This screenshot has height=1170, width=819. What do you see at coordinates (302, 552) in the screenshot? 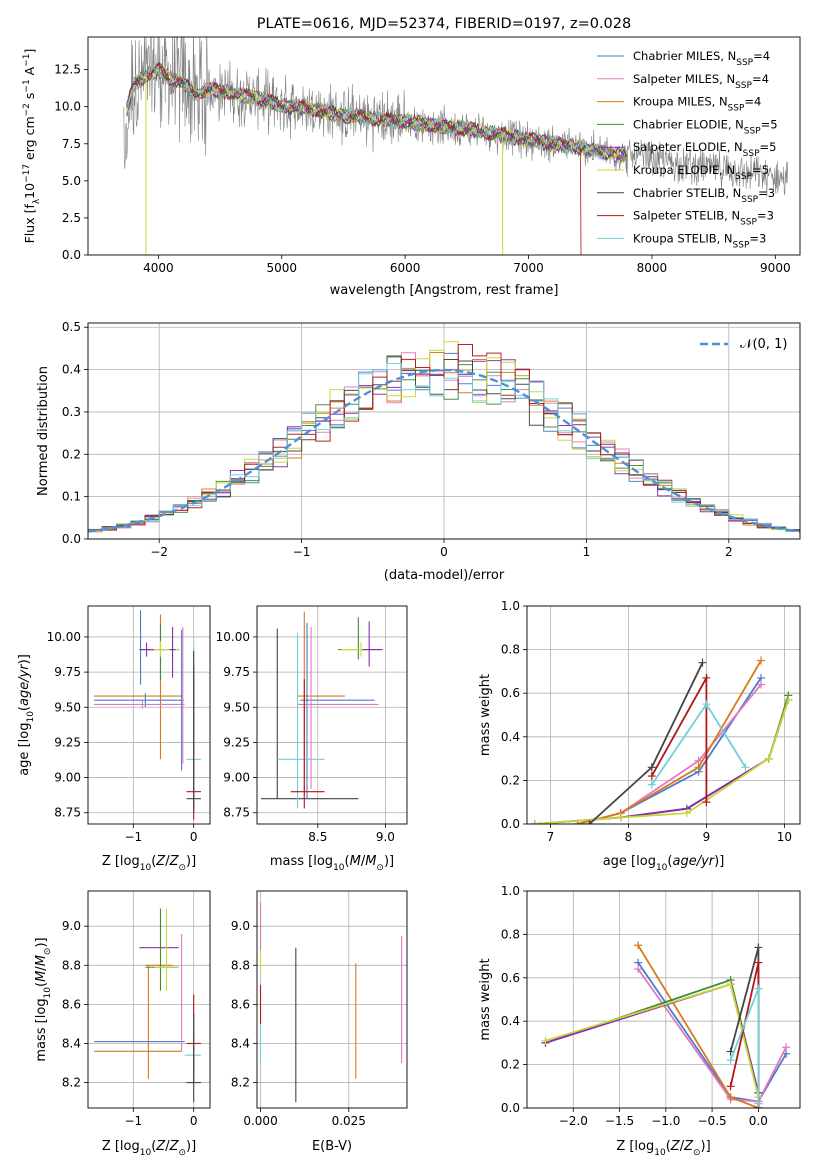
I see `x-tick-label: −1` at bounding box center [302, 552].